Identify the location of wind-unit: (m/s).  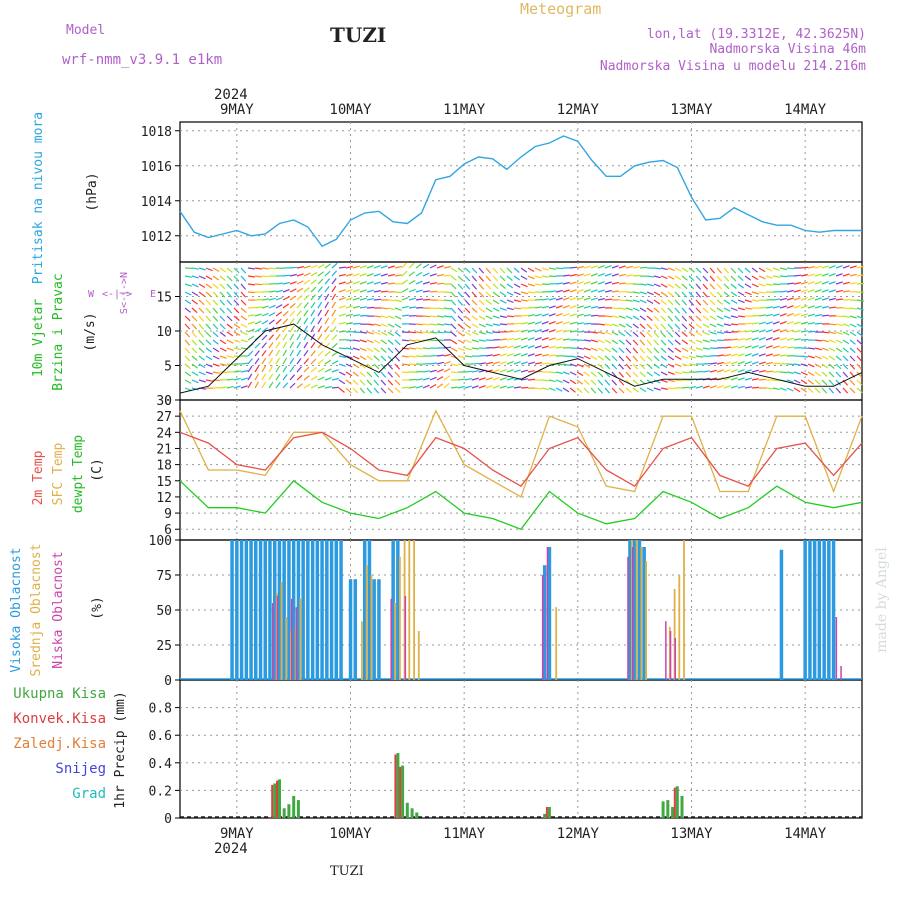
(90, 331).